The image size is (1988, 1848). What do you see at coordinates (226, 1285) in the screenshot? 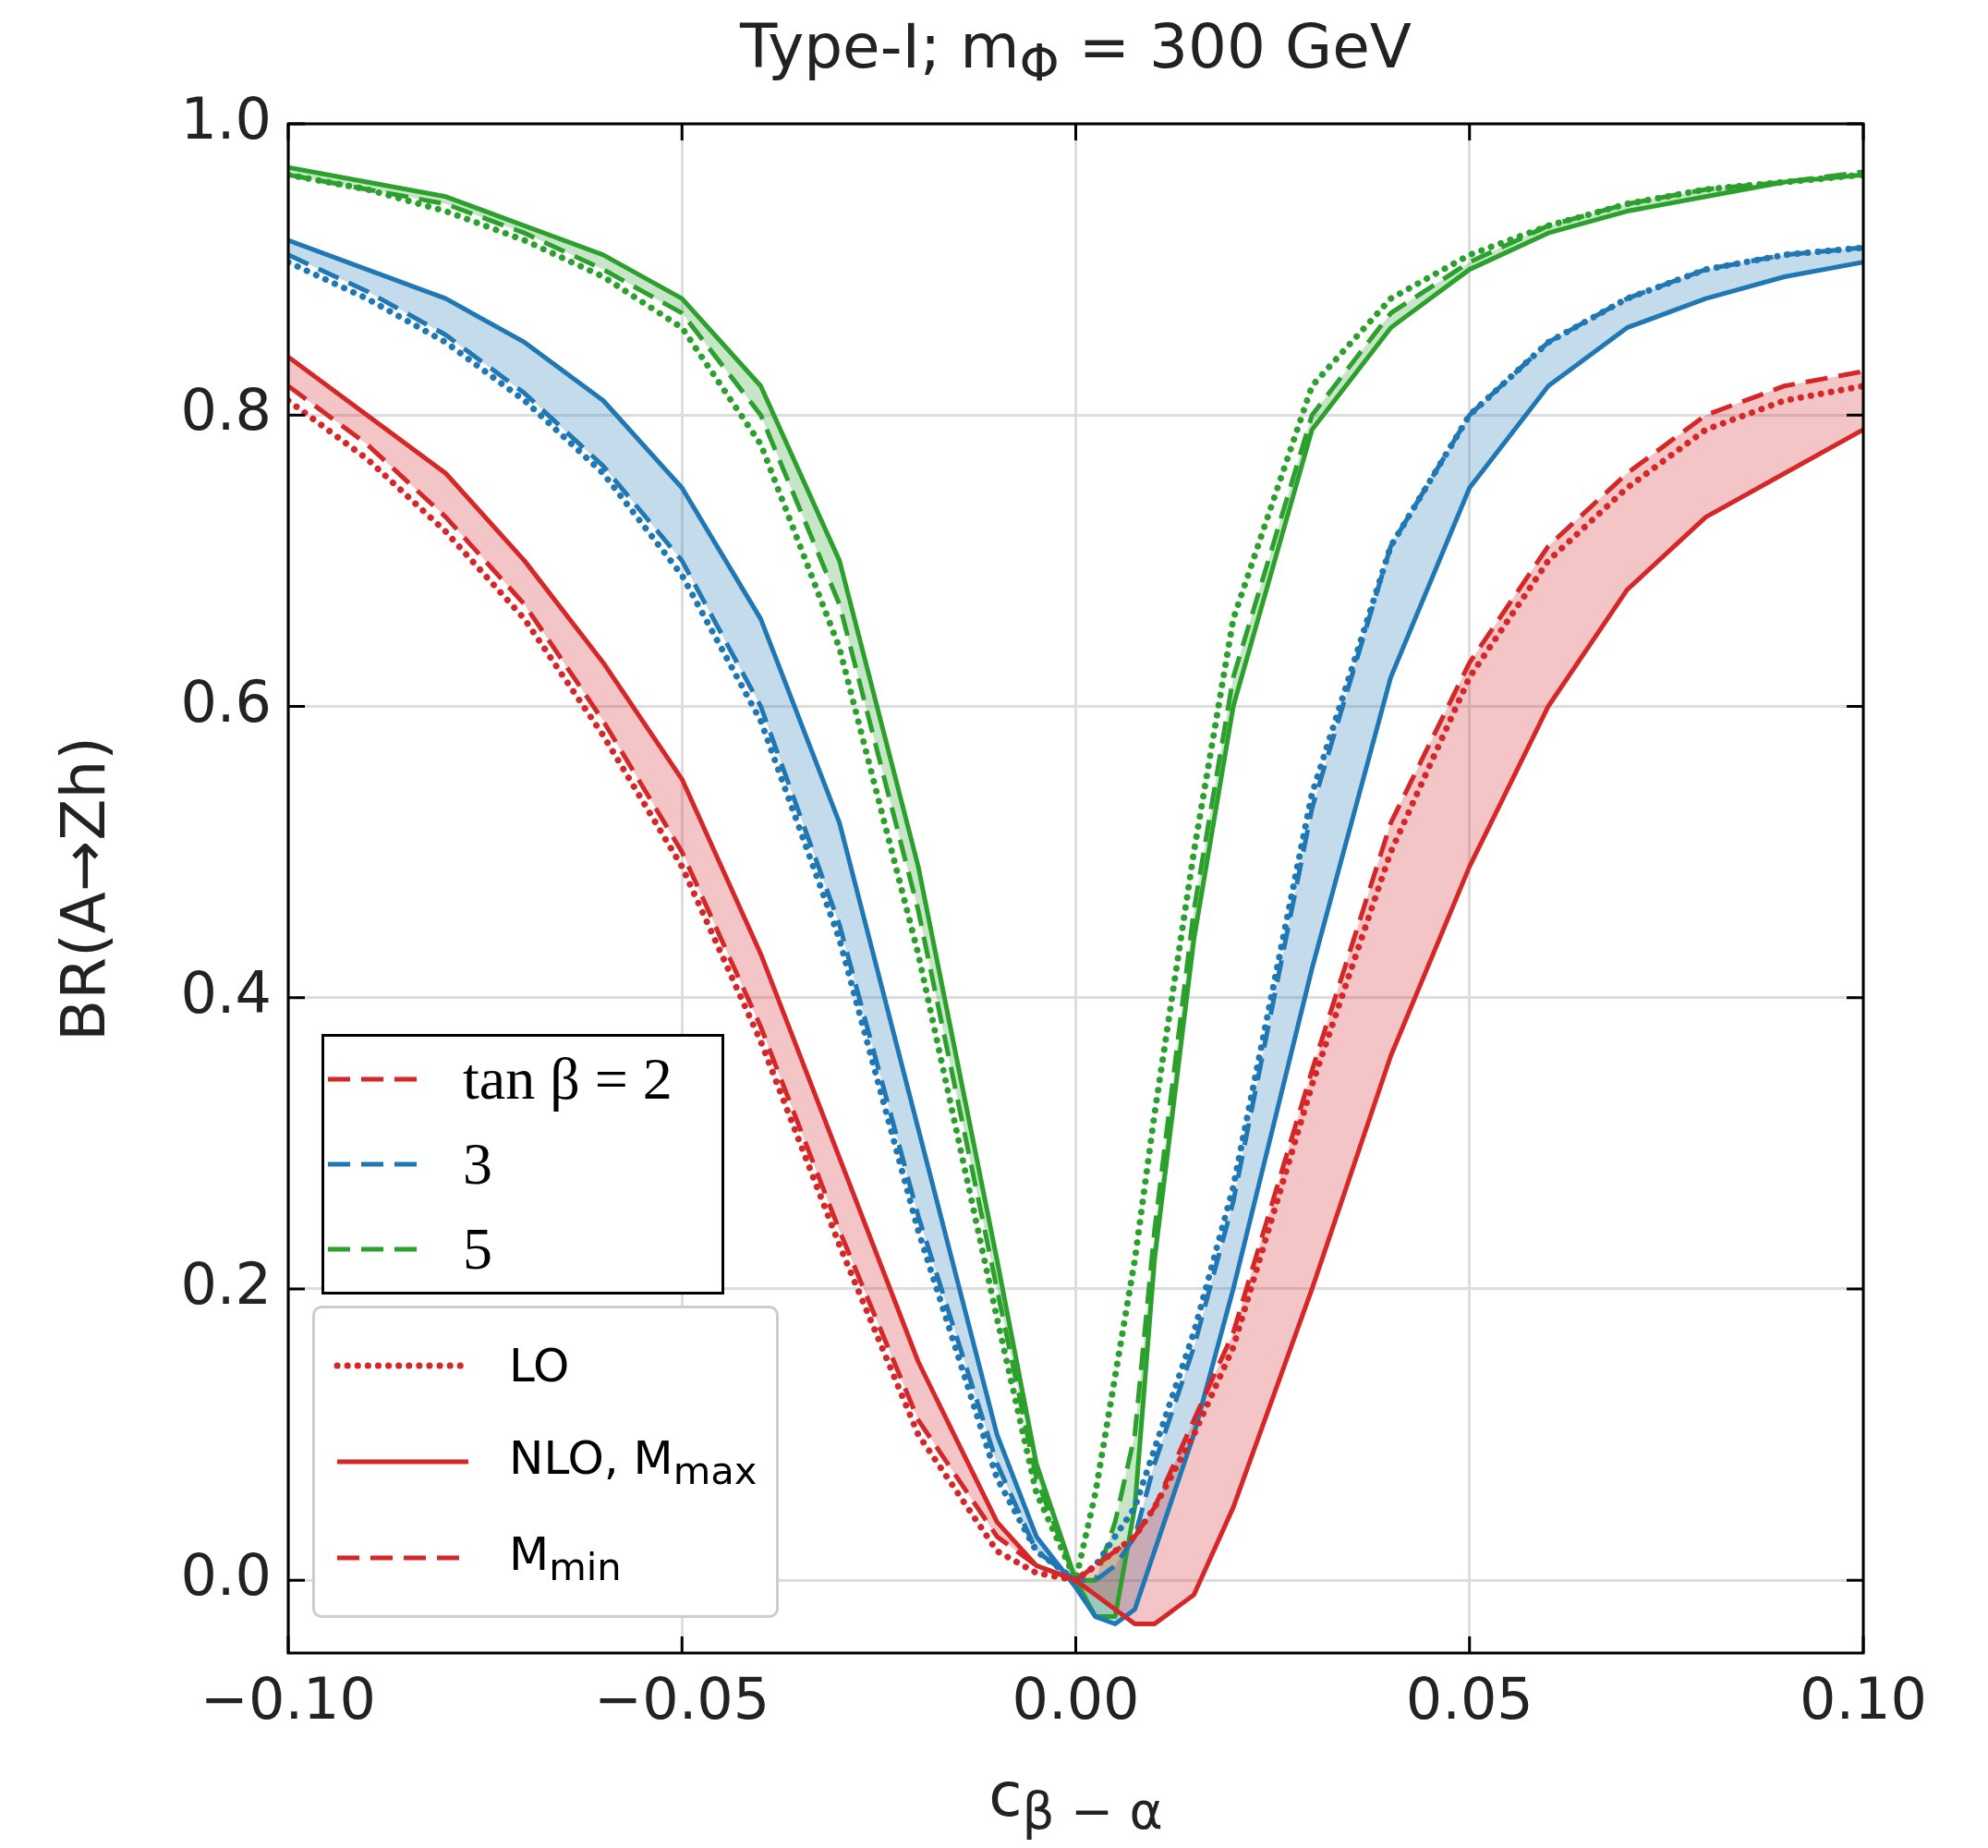
I see `y-tick-label: 0.2` at bounding box center [226, 1285].